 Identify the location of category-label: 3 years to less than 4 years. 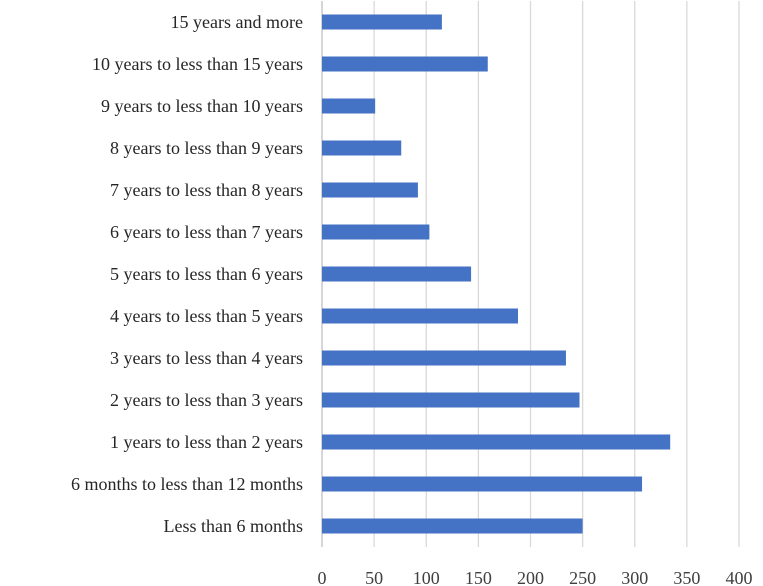
(206, 358).